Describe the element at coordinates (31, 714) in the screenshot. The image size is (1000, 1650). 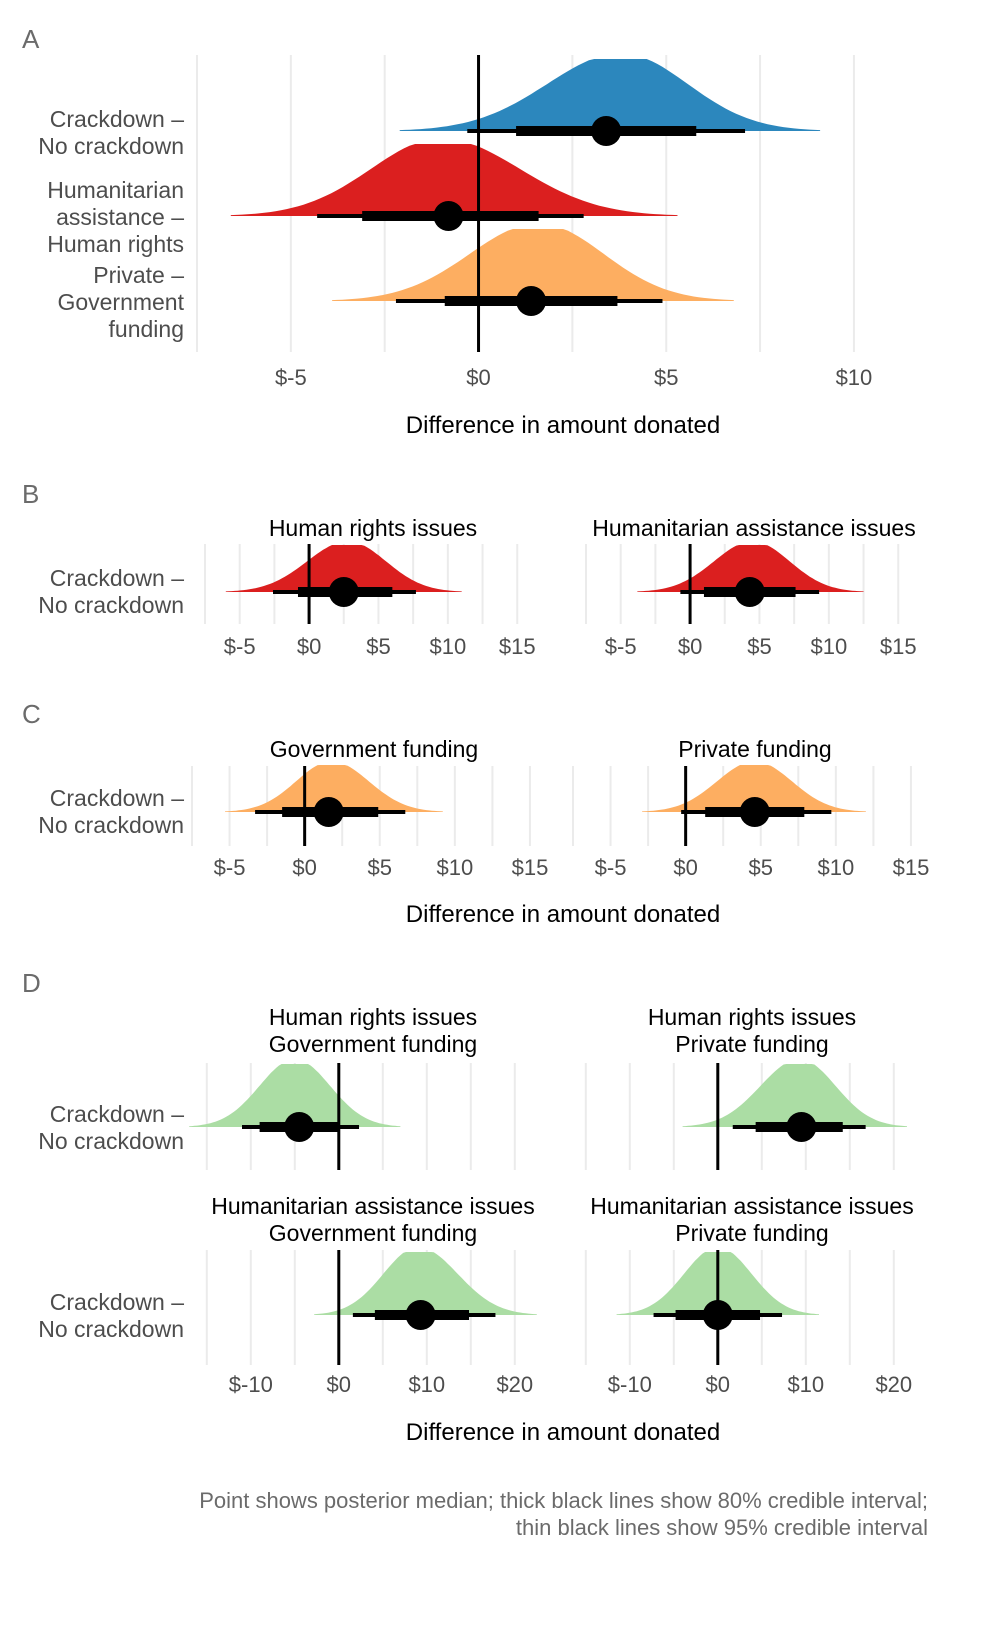
I see `panel-label-C: C` at that location.